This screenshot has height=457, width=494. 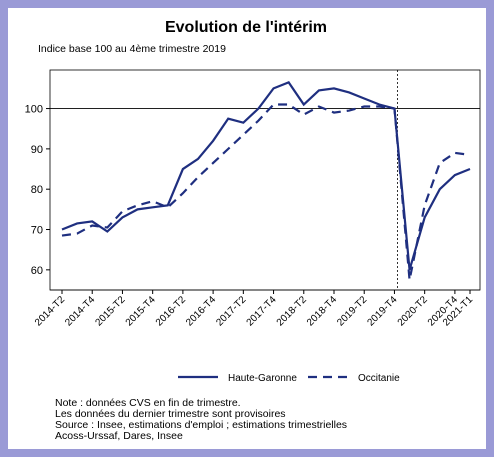 I want to click on y-tick-label: 60, so click(x=37, y=271).